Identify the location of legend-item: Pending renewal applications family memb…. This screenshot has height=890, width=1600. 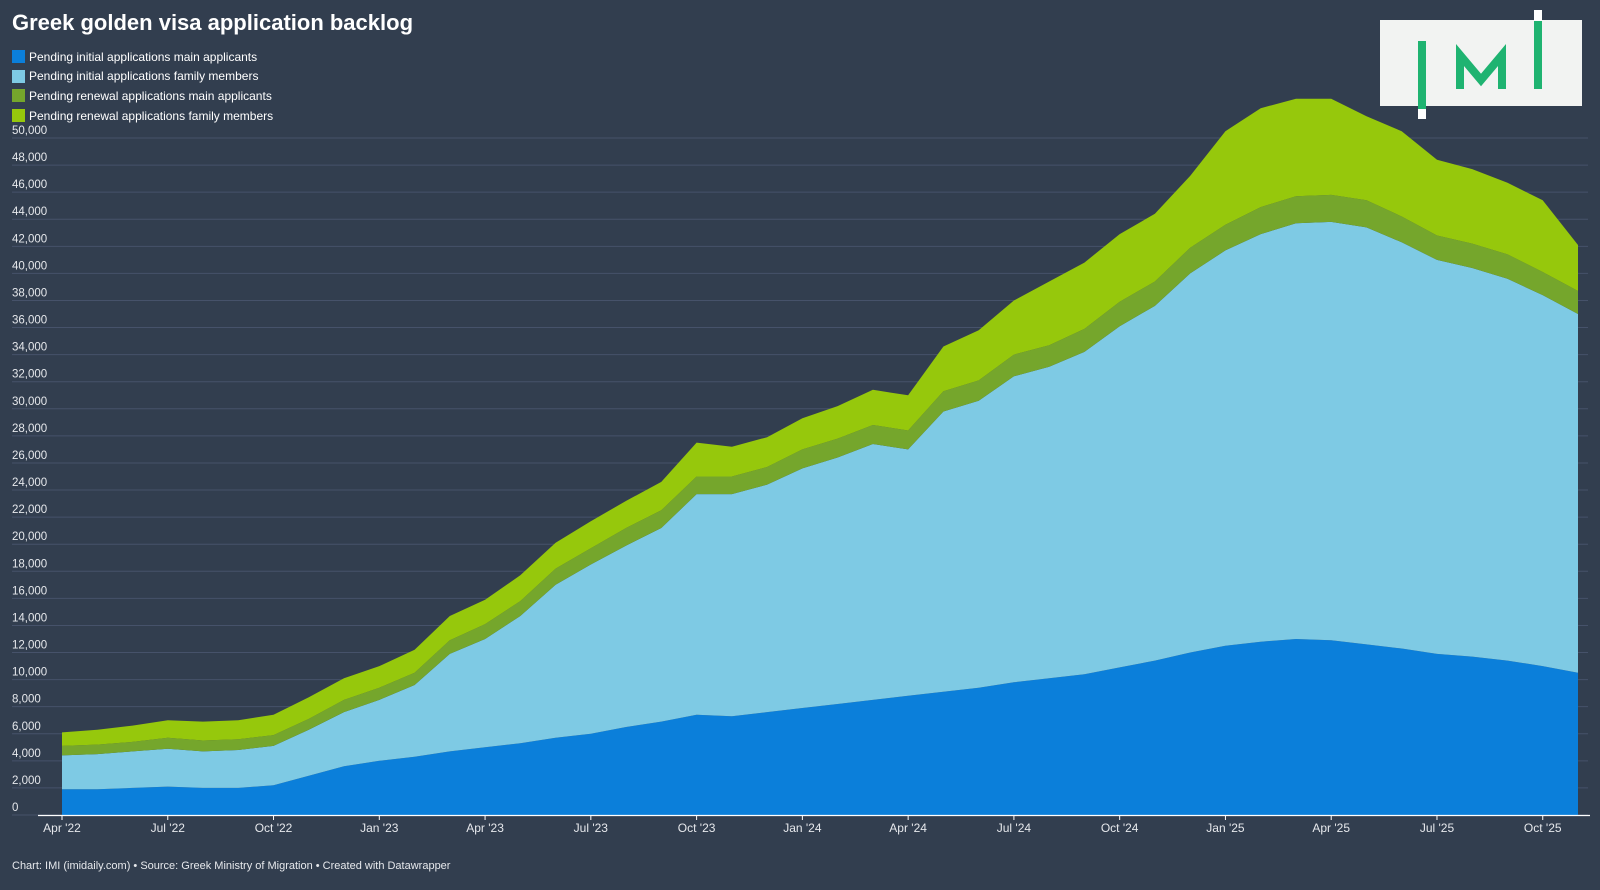
(142, 116).